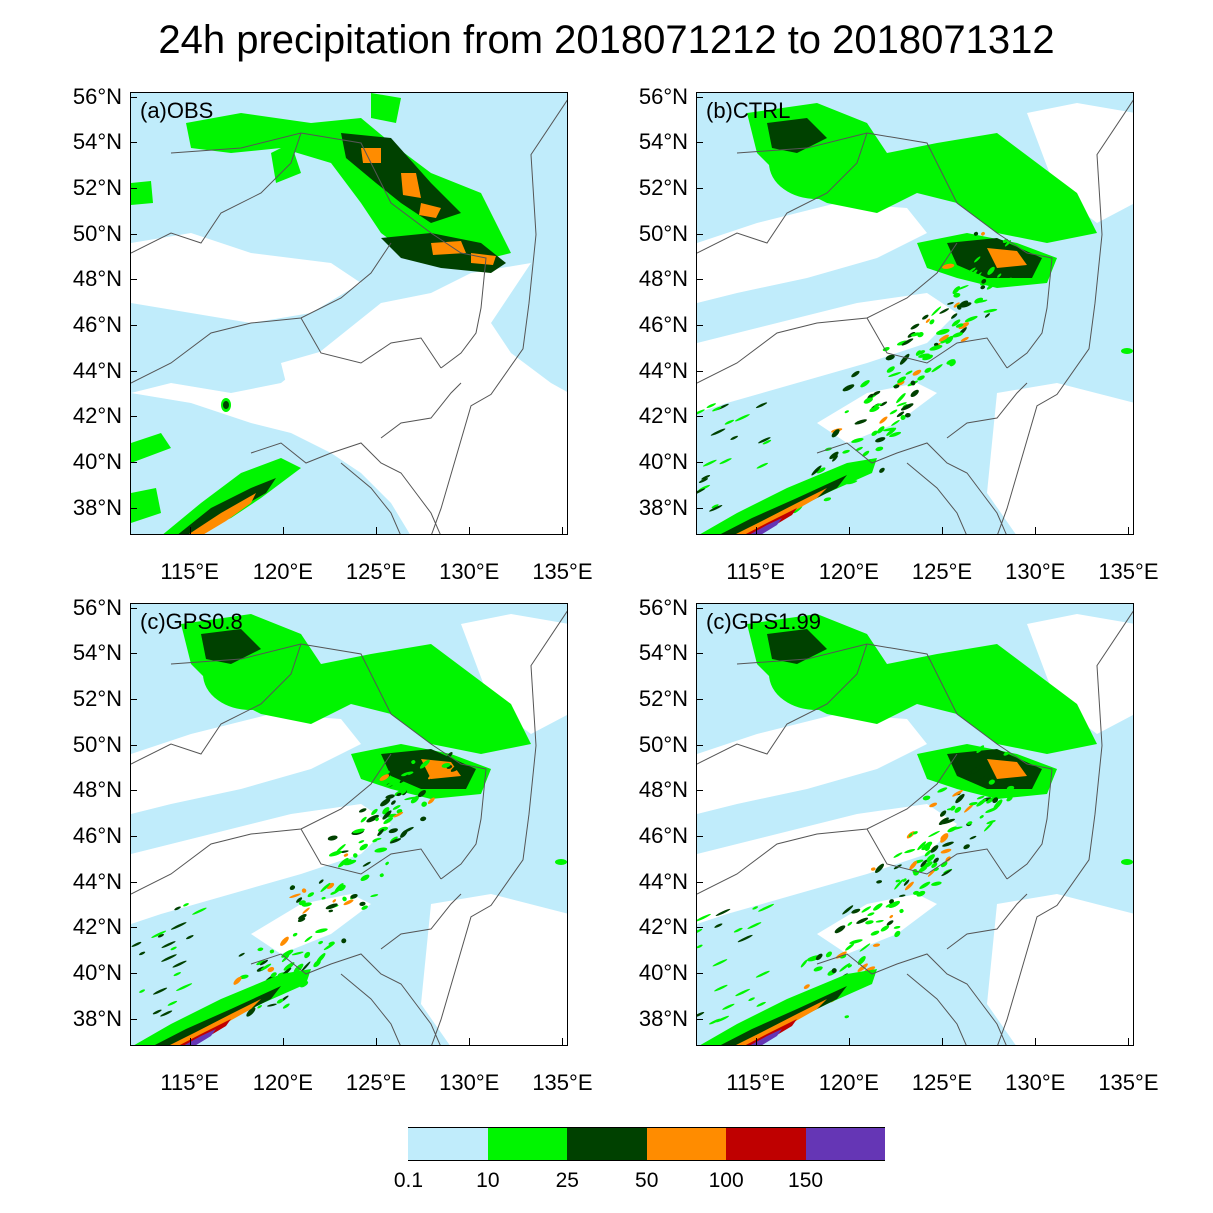  What do you see at coordinates (142, 193) in the screenshot?
I see `precip-green` at bounding box center [142, 193].